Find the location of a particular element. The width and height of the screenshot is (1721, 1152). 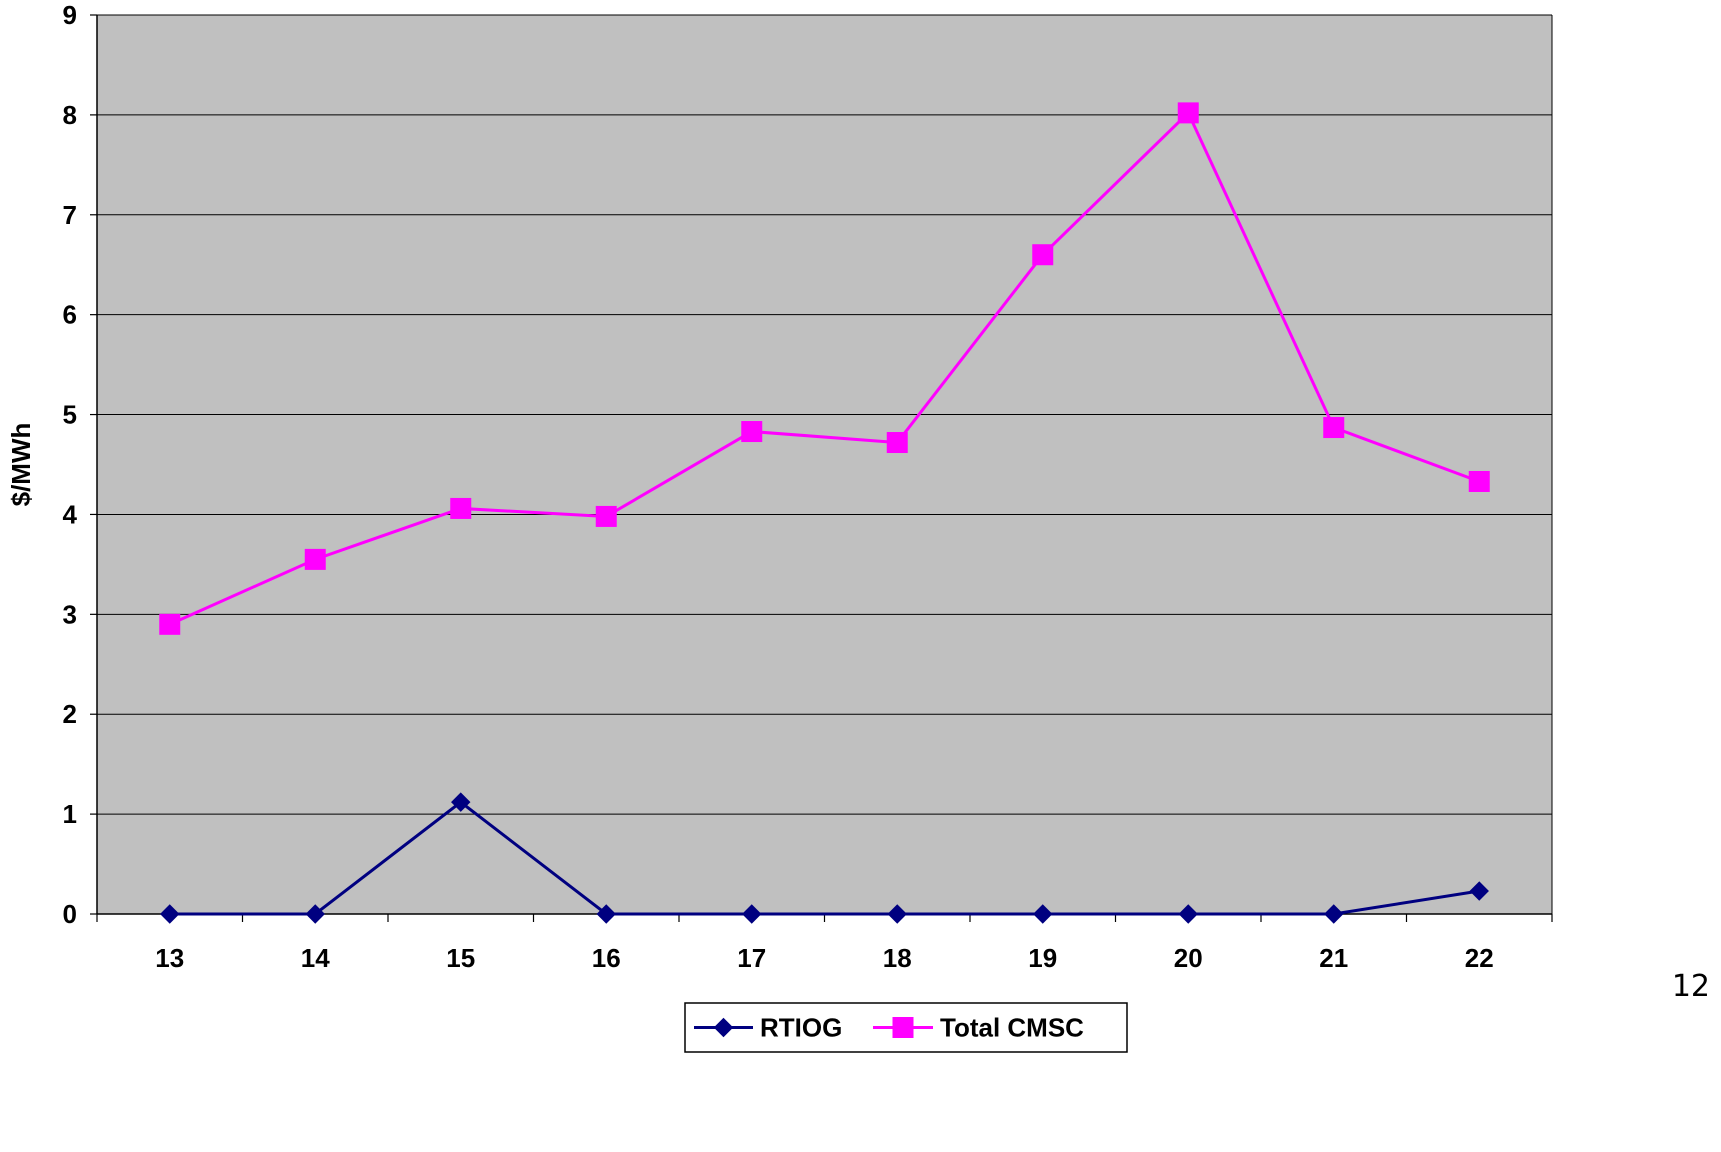

x-tick-label: 17 is located at coordinates (751, 958).